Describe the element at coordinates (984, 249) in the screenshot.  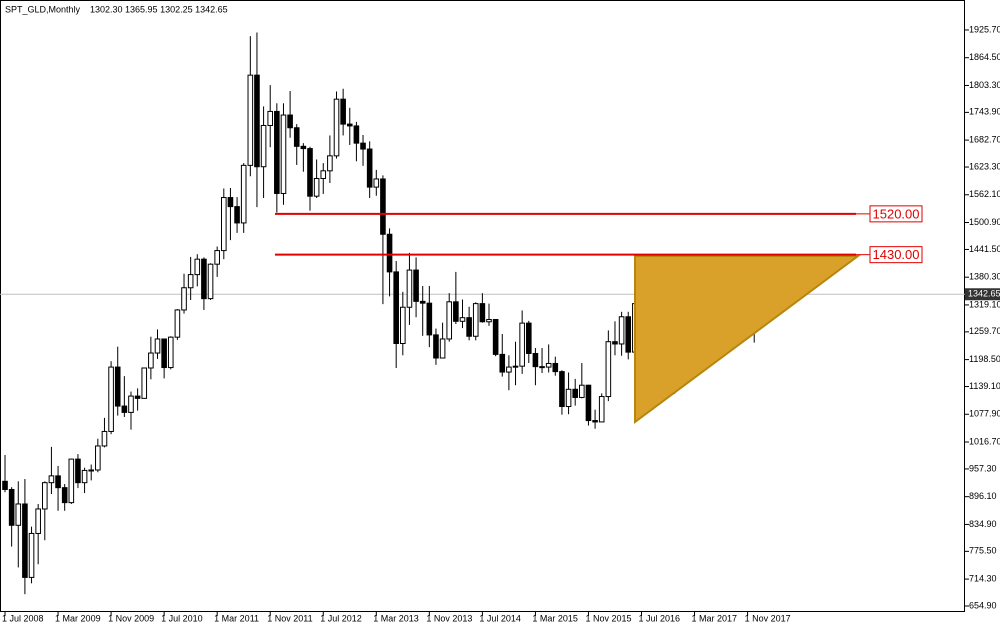
I see `y-tick-label: 1441.50` at that location.